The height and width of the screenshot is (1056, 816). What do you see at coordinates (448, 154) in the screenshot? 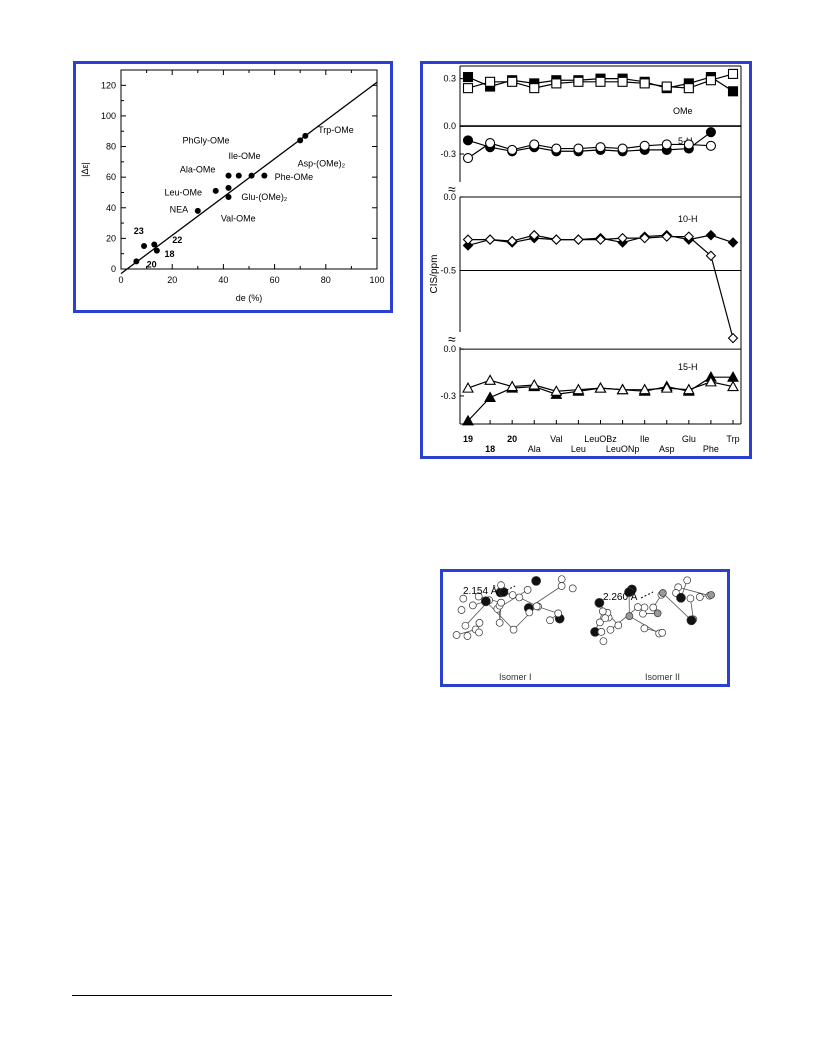
I see `y-tick-label: -0.3` at bounding box center [448, 154].